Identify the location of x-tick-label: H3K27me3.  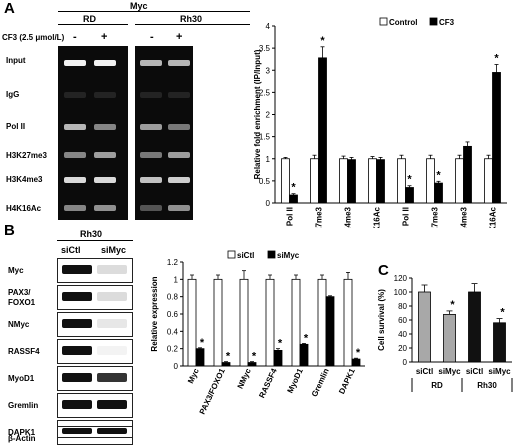
(435, 217).